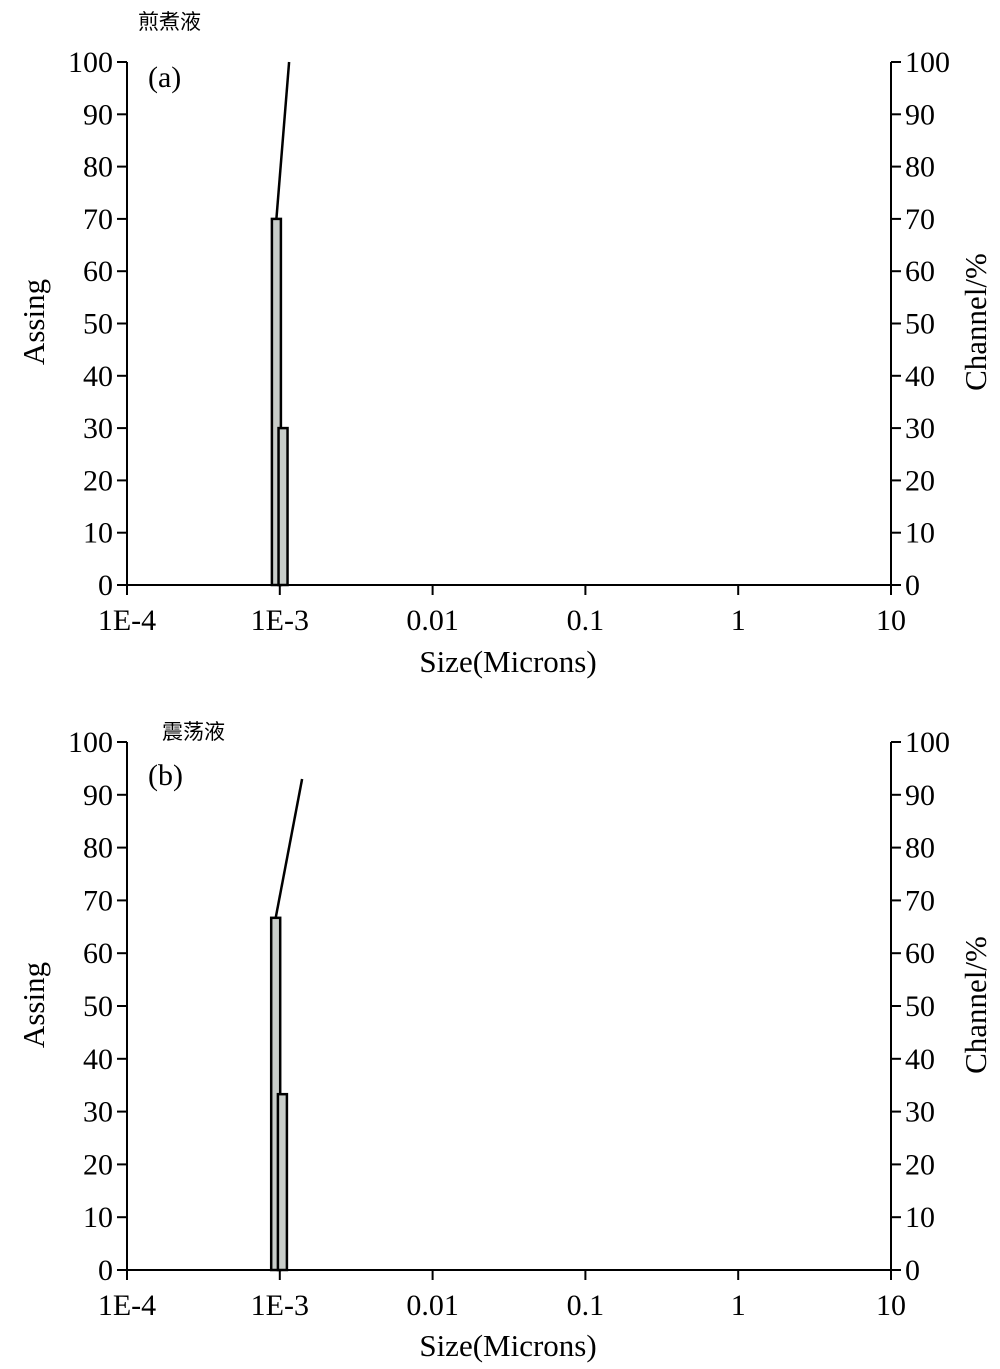 The height and width of the screenshot is (1369, 1000). Describe the element at coordinates (169, 22) in the screenshot. I see `panel-title: 煎煮液` at that location.